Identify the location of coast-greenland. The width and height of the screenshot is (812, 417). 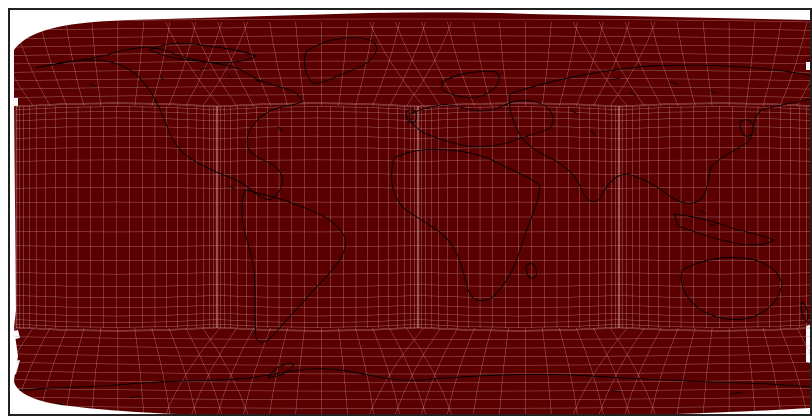
(340, 61).